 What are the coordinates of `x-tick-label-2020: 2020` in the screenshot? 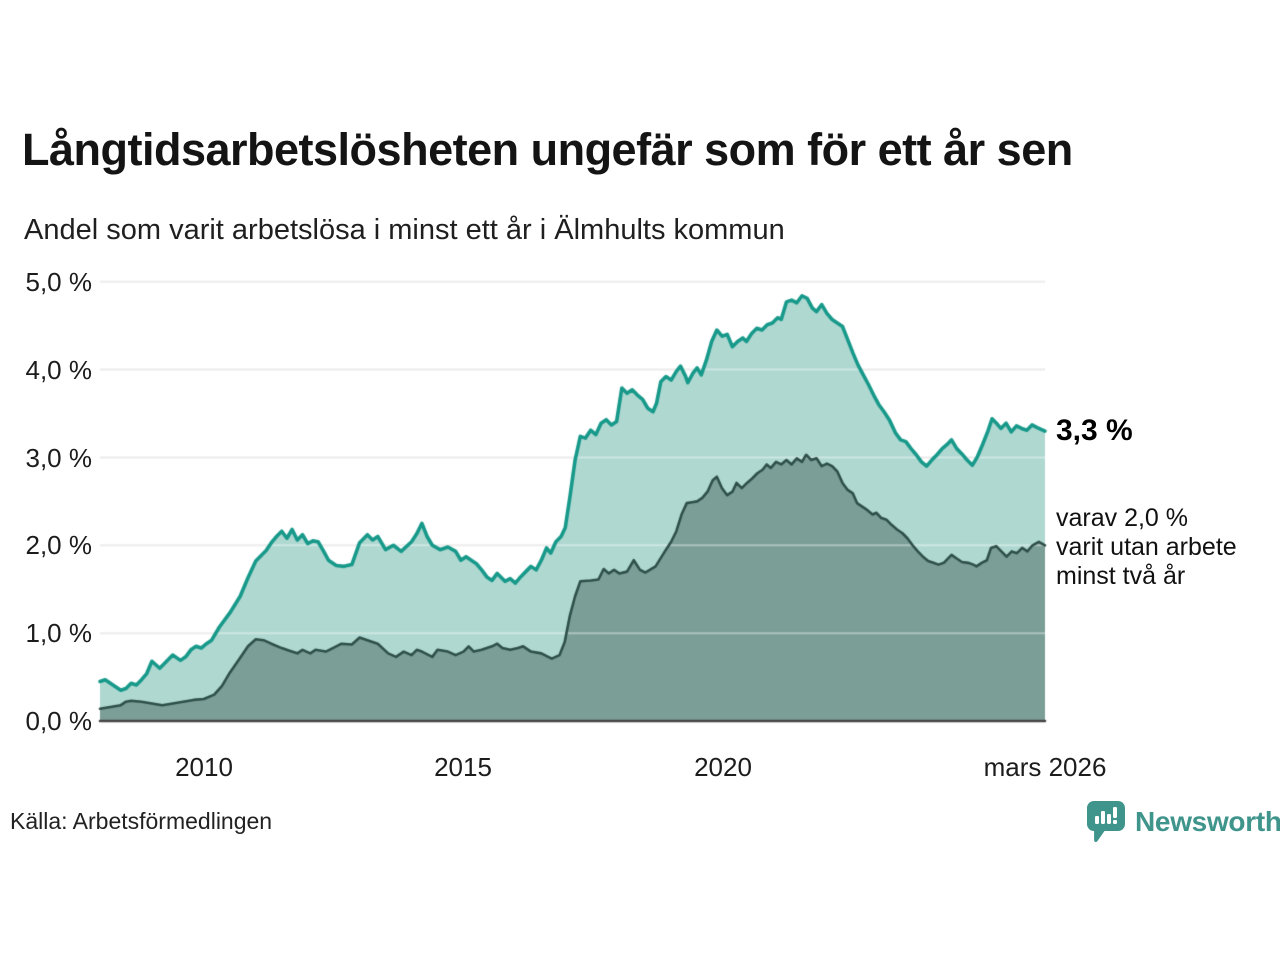 It's located at (723, 767).